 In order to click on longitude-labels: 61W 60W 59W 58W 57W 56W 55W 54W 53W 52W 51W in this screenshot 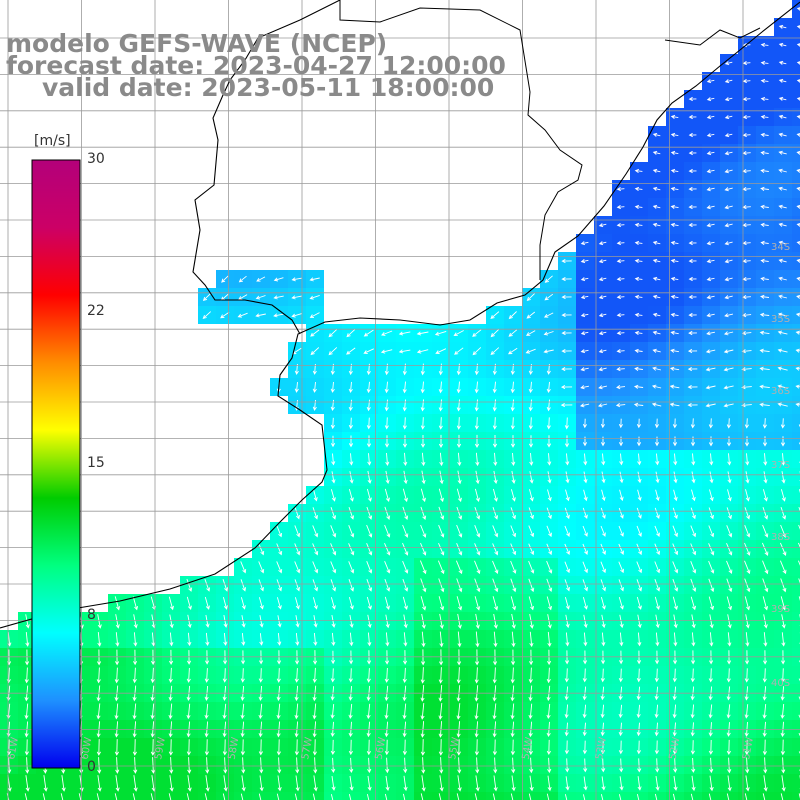, I will do `click(381, 748)`.